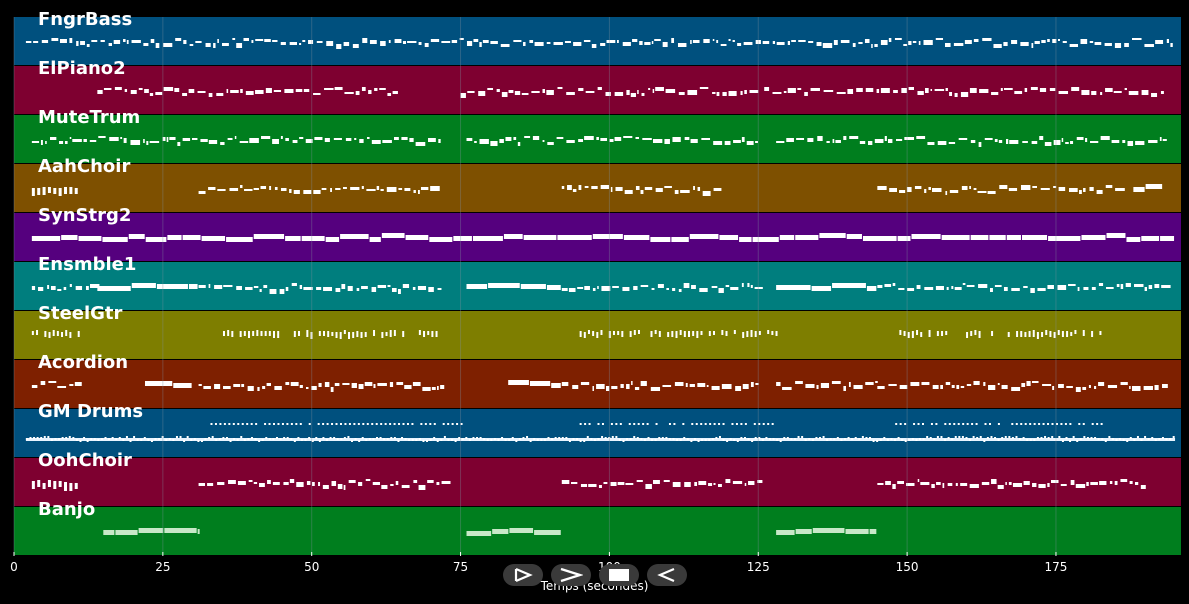 The width and height of the screenshot is (1189, 604). Describe the element at coordinates (571, 575) in the screenshot. I see `forward-button` at that location.